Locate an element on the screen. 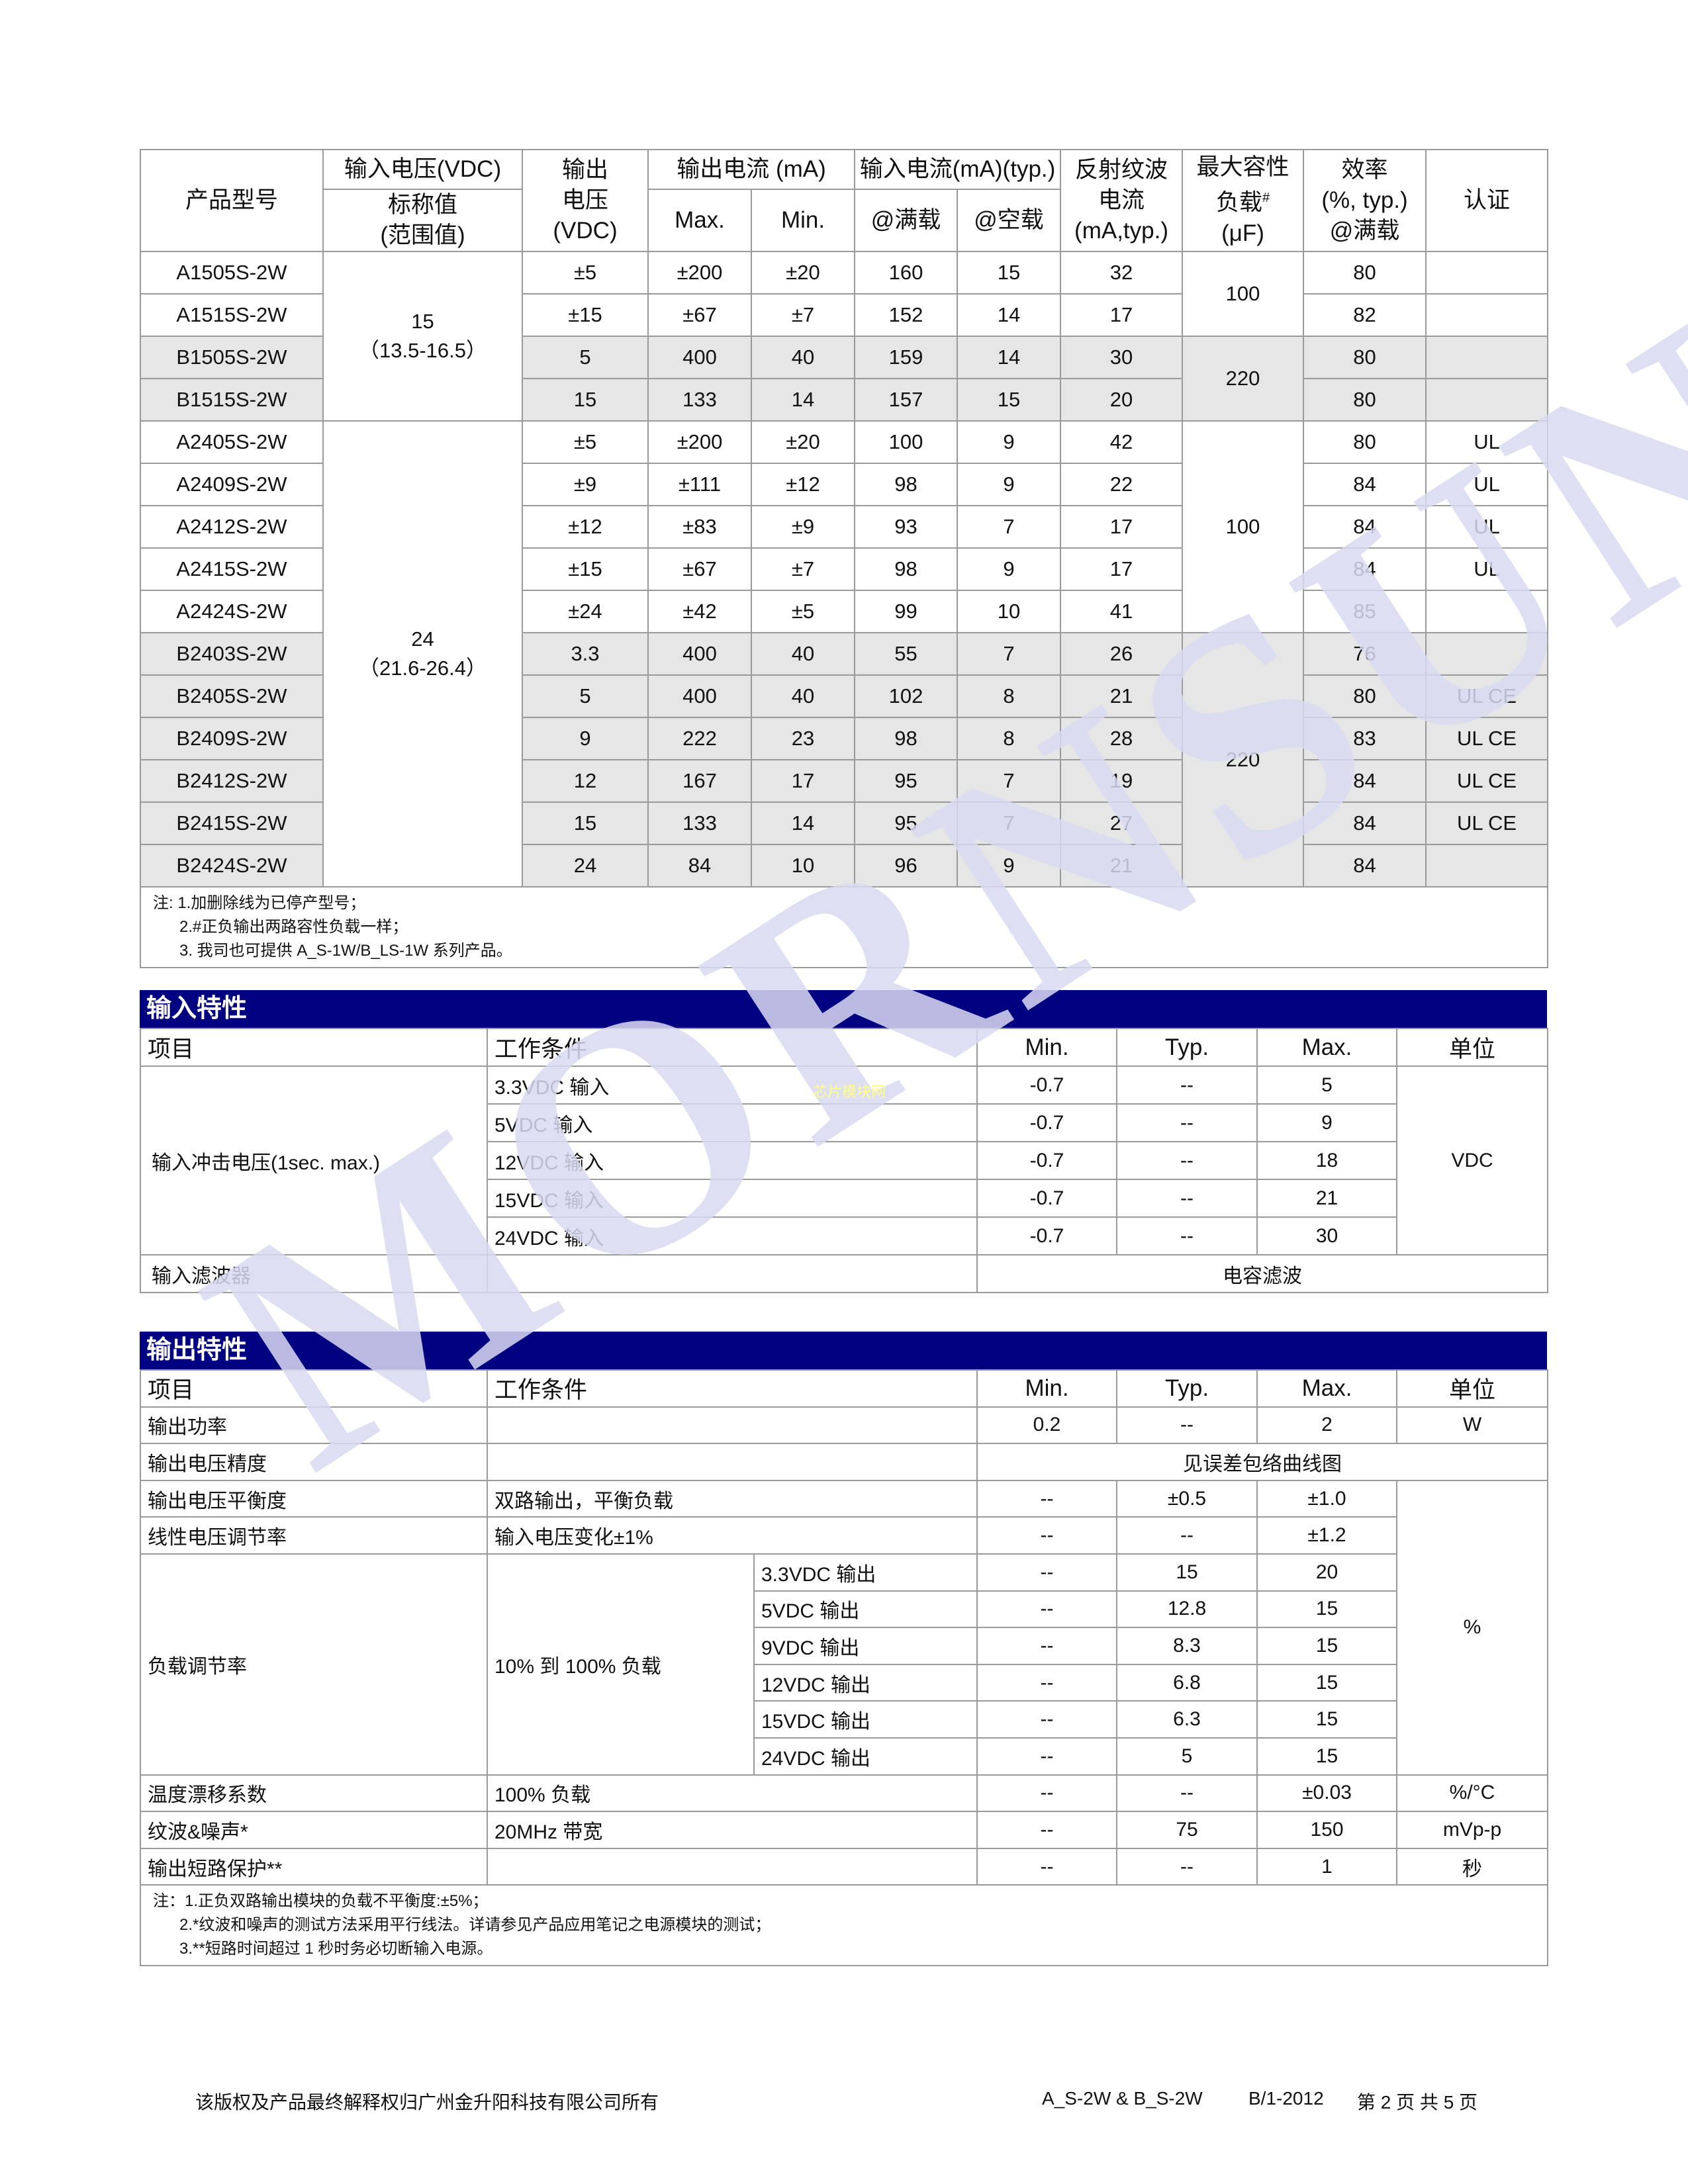 The image size is (1688, 2184). sub-condition-cell: 12VDC 输出 is located at coordinates (865, 1683).